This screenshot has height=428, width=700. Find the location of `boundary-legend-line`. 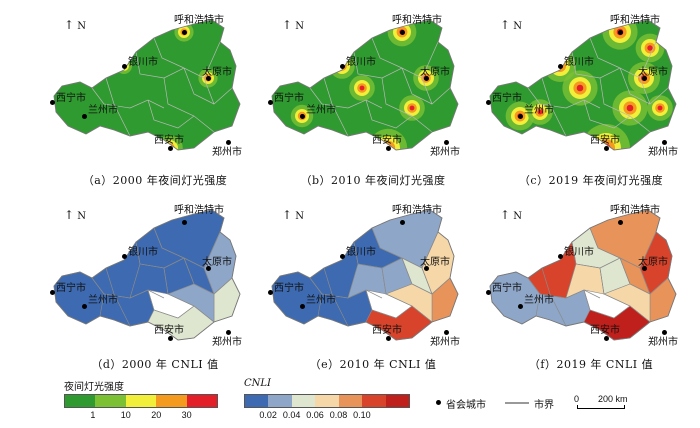

boundary-legend-line is located at coordinates (517, 403).